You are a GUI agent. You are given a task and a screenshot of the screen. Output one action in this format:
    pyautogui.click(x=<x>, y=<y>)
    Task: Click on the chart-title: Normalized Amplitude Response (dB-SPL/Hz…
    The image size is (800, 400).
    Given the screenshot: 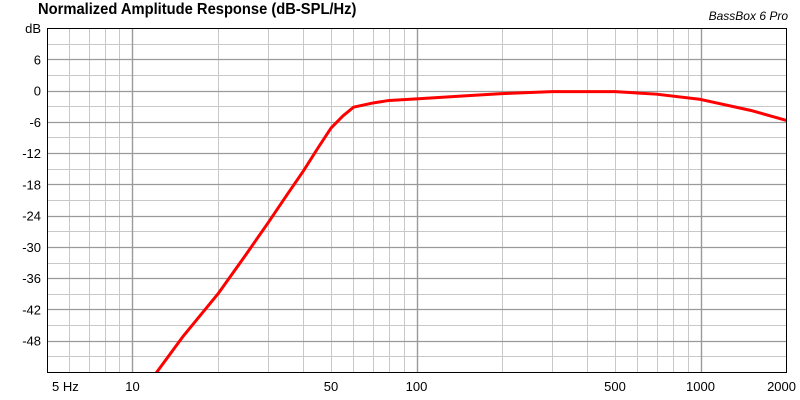 What is the action you would take?
    pyautogui.click(x=197, y=9)
    